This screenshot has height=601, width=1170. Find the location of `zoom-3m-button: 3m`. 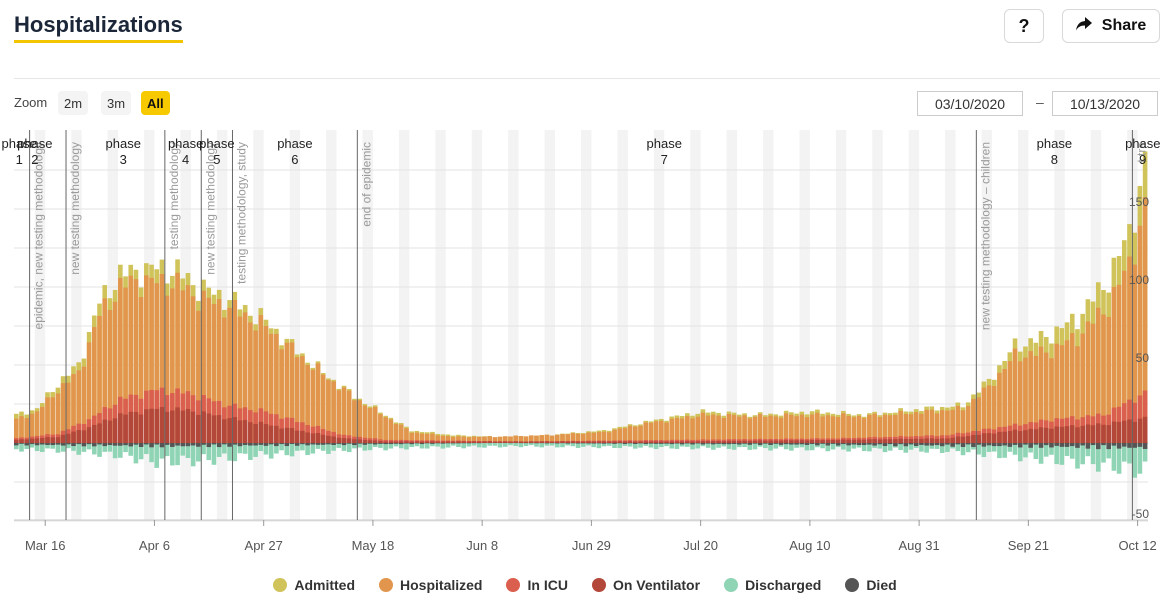

zoom-3m-button: 3m is located at coordinates (116, 103).